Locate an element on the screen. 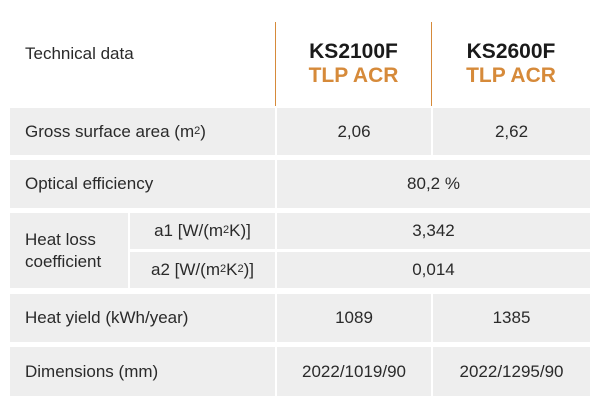  header-label: Technical data is located at coordinates (79, 53).